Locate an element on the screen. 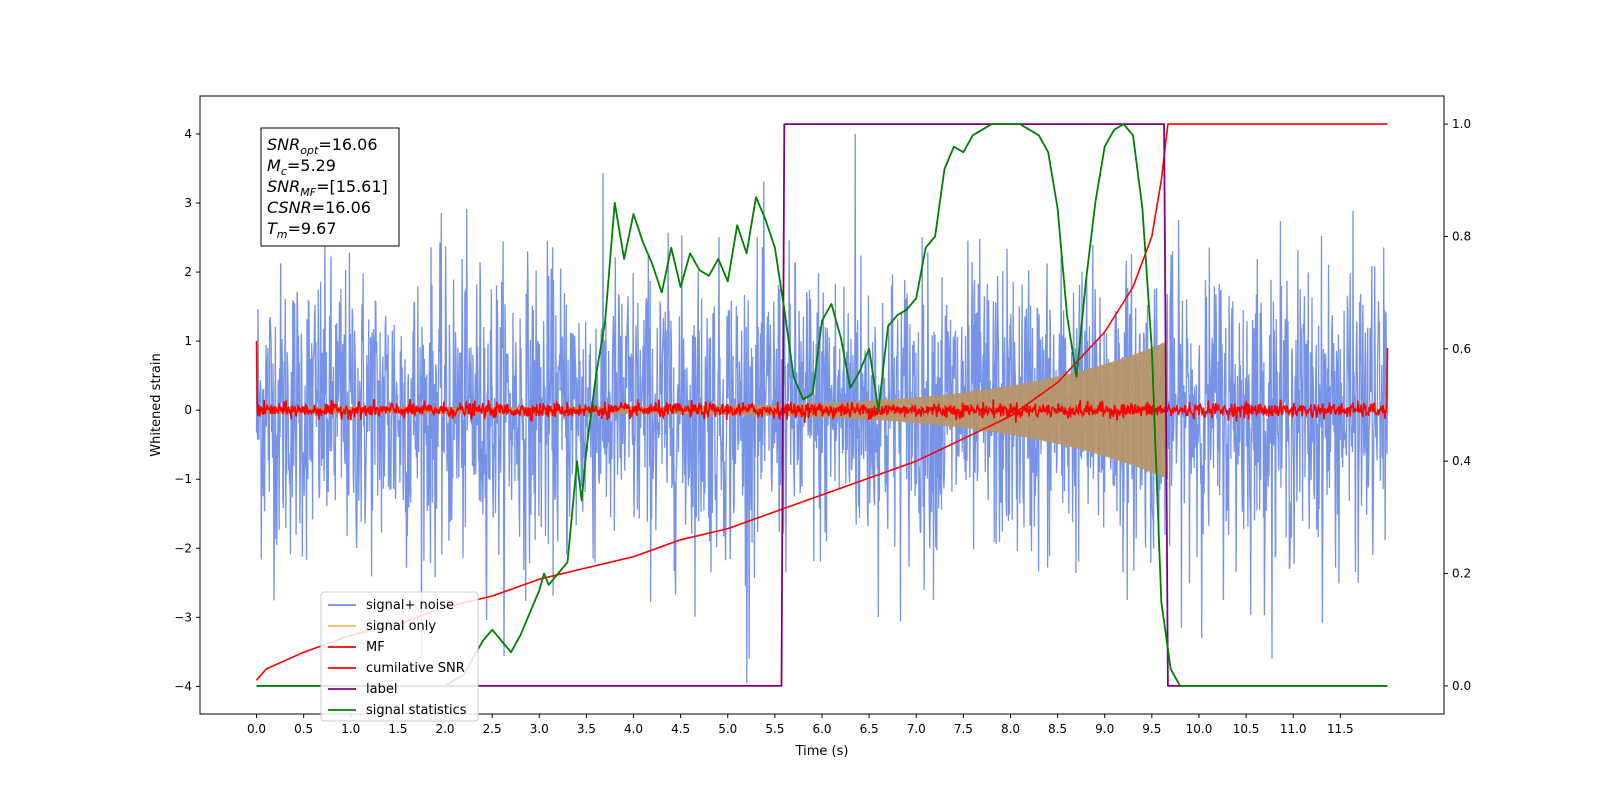  x-tick-label: 9.0 is located at coordinates (1104, 729).